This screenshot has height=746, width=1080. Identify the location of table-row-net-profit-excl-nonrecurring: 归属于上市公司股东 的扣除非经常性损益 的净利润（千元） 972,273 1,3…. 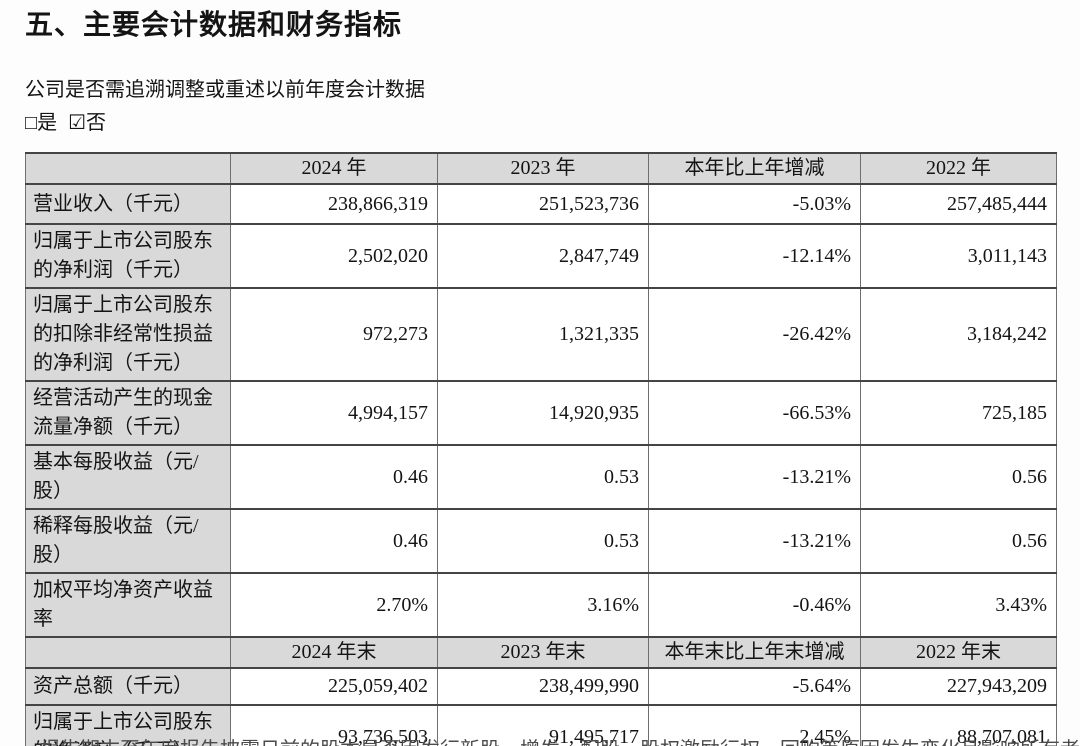
(541, 334).